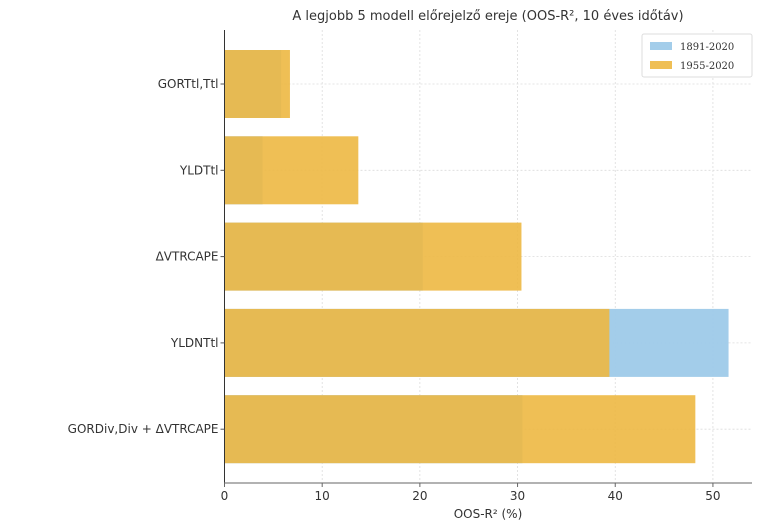 Image resolution: width=774 pixels, height=526 pixels. What do you see at coordinates (712, 496) in the screenshot?
I see `x-tick-label: 50` at bounding box center [712, 496].